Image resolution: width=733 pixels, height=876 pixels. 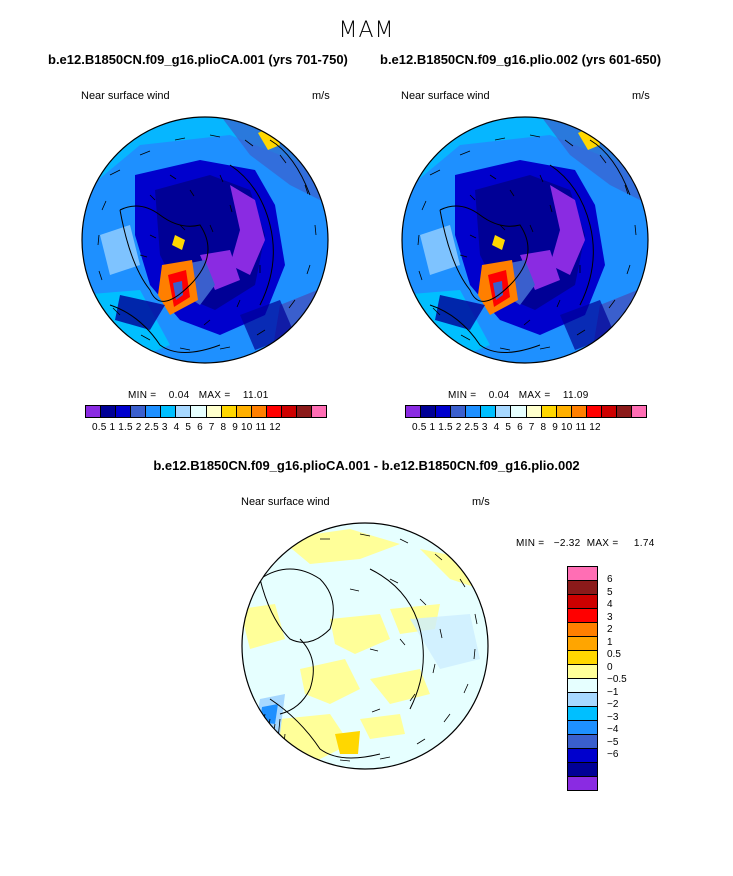 What do you see at coordinates (614, 654) in the screenshot?
I see `panel3-colorbar-label: 0.5` at bounding box center [614, 654].